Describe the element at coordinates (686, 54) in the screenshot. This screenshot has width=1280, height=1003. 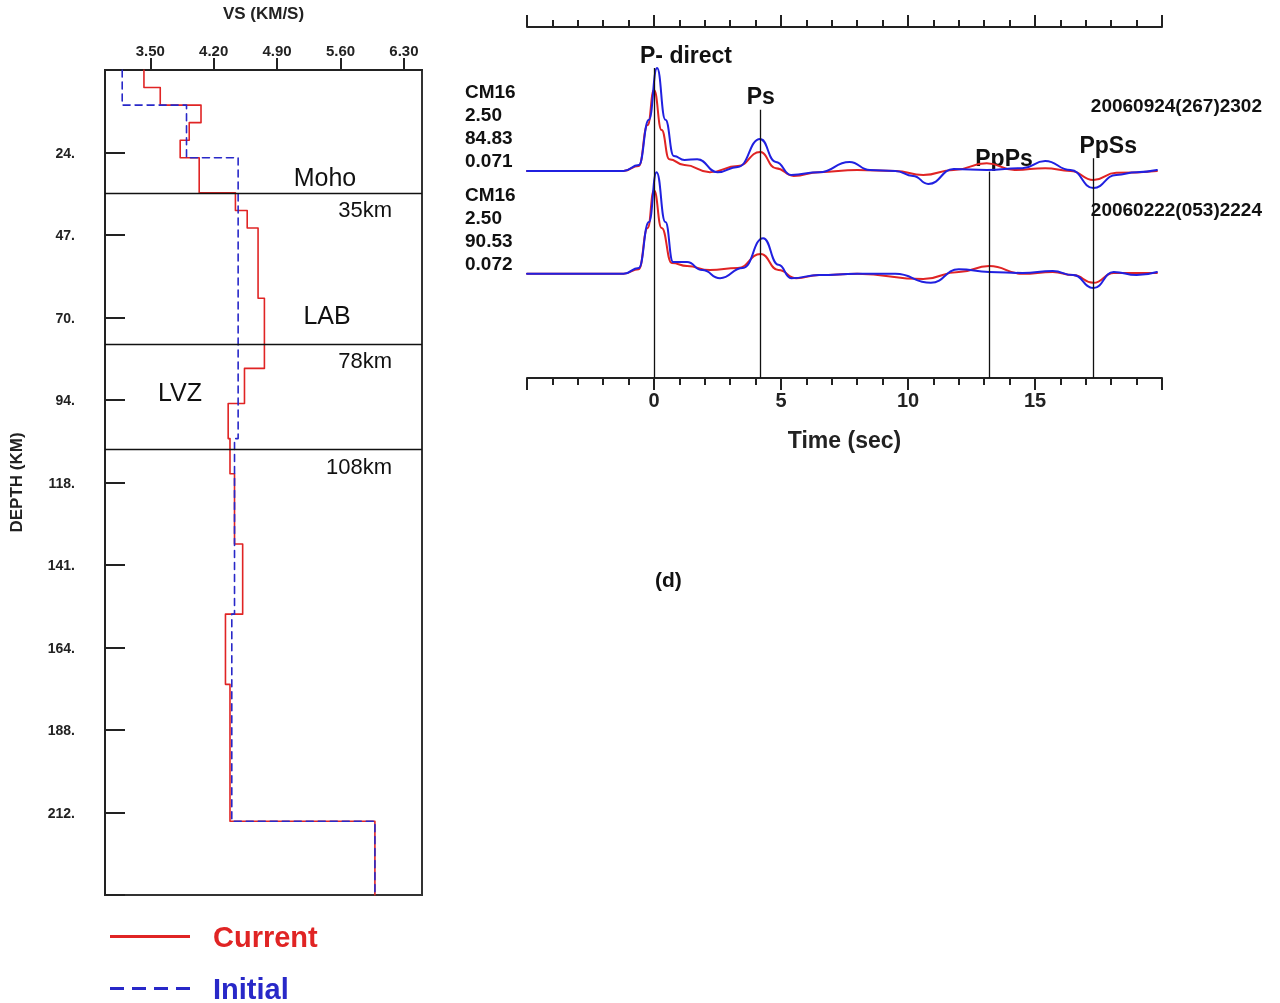
I see `annotation: P- direct` at that location.